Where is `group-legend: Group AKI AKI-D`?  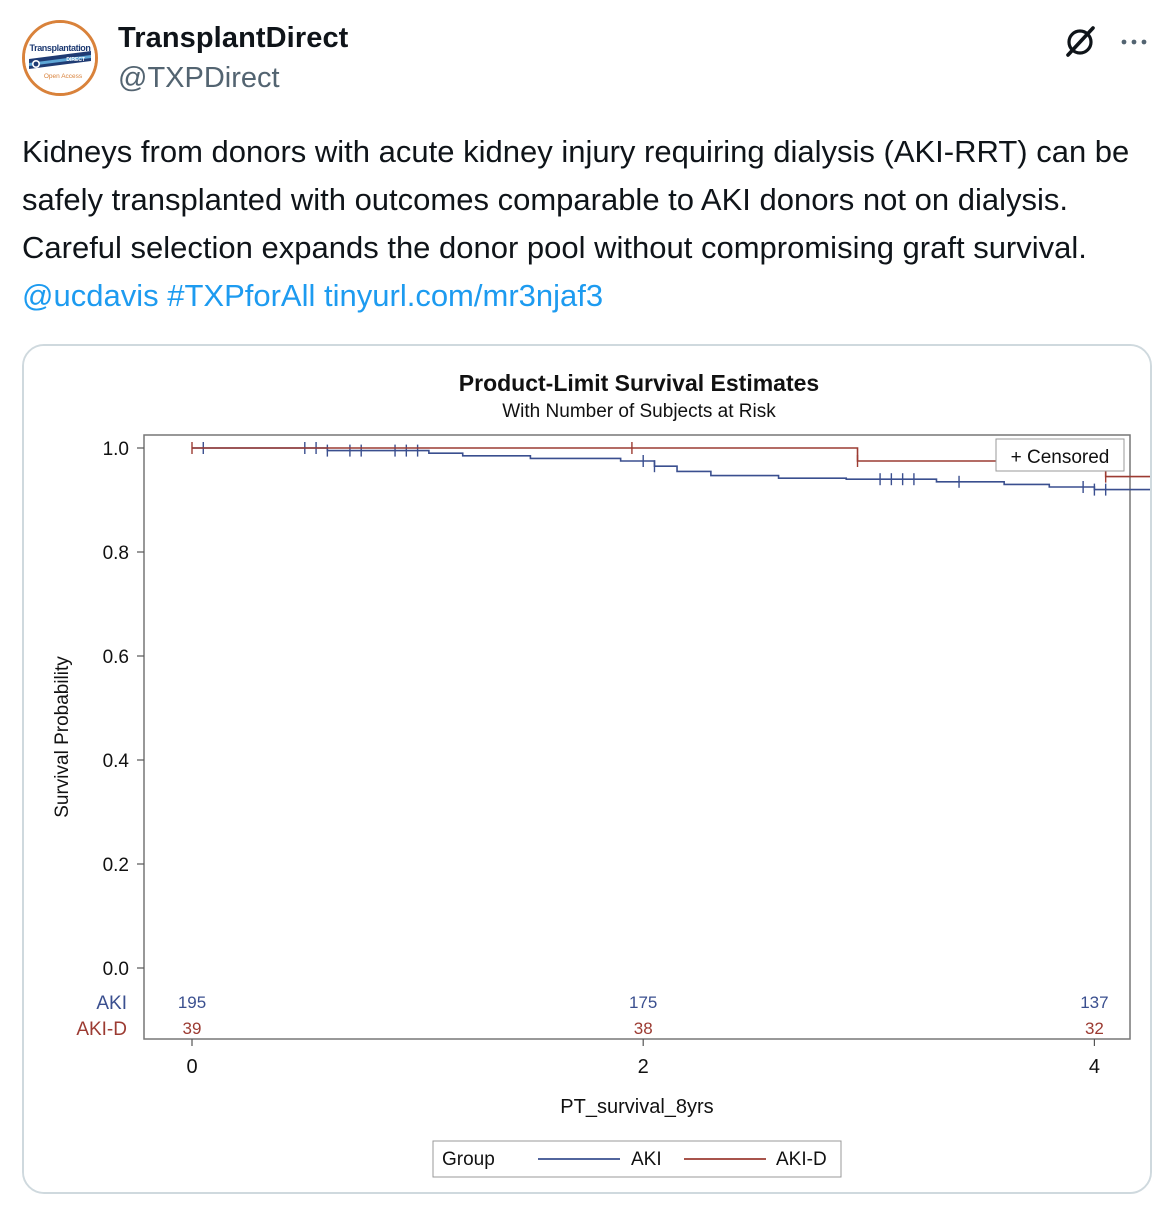 group-legend: Group AKI AKI-D is located at coordinates (637, 1159).